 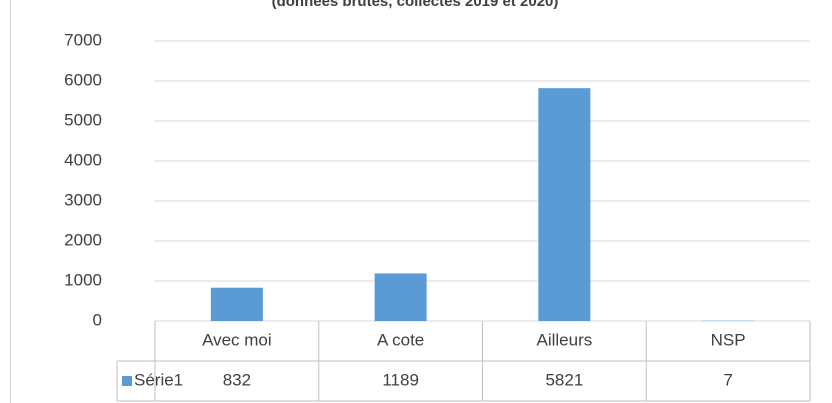 What do you see at coordinates (97, 319) in the screenshot?
I see `y-tick-label: 0` at bounding box center [97, 319].